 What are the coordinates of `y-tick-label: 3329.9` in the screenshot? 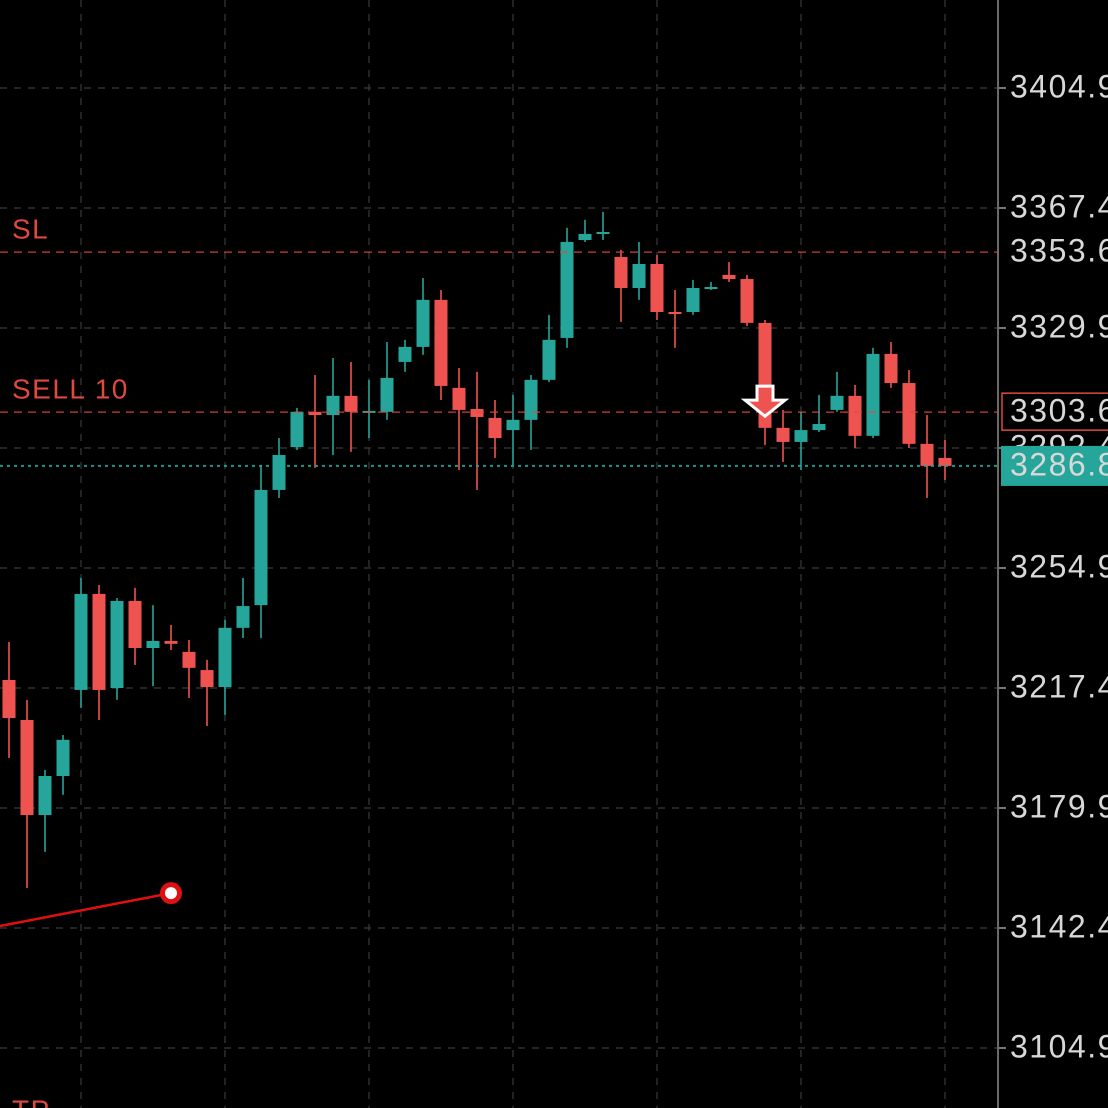 It's located at (1059, 326).